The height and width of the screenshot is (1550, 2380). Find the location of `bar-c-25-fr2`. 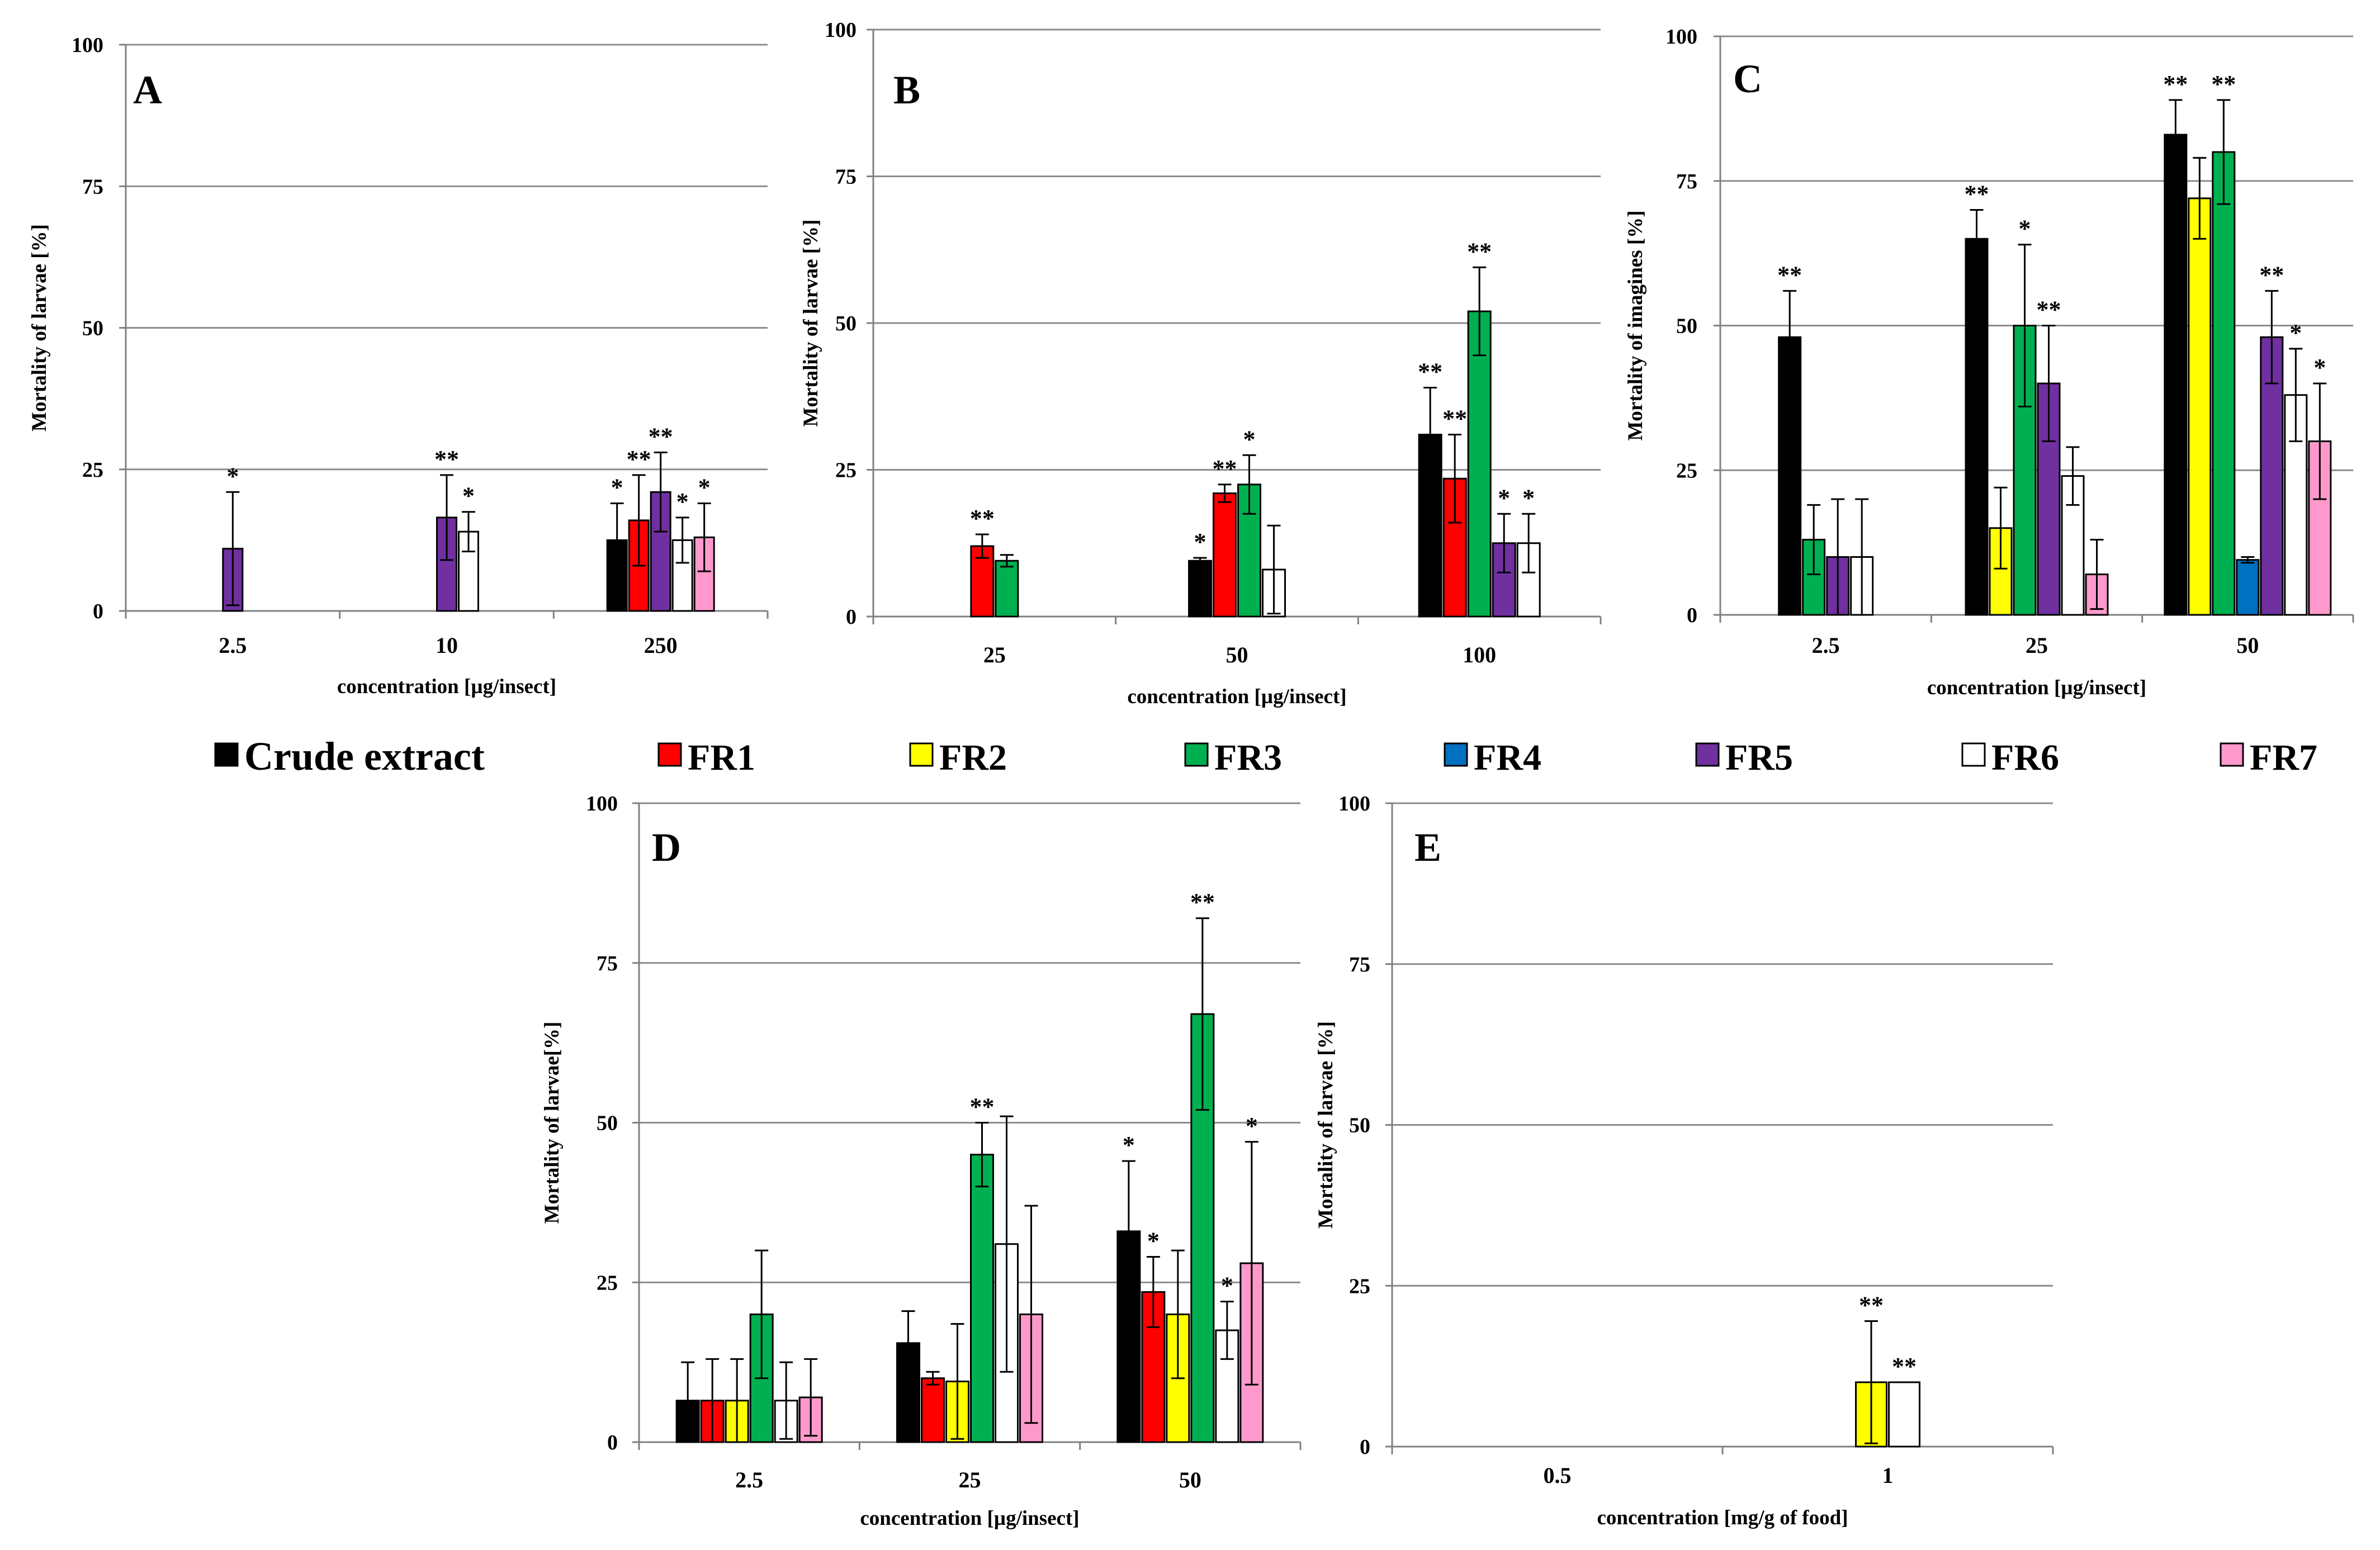

bar-c-25-fr2 is located at coordinates (2001, 572).